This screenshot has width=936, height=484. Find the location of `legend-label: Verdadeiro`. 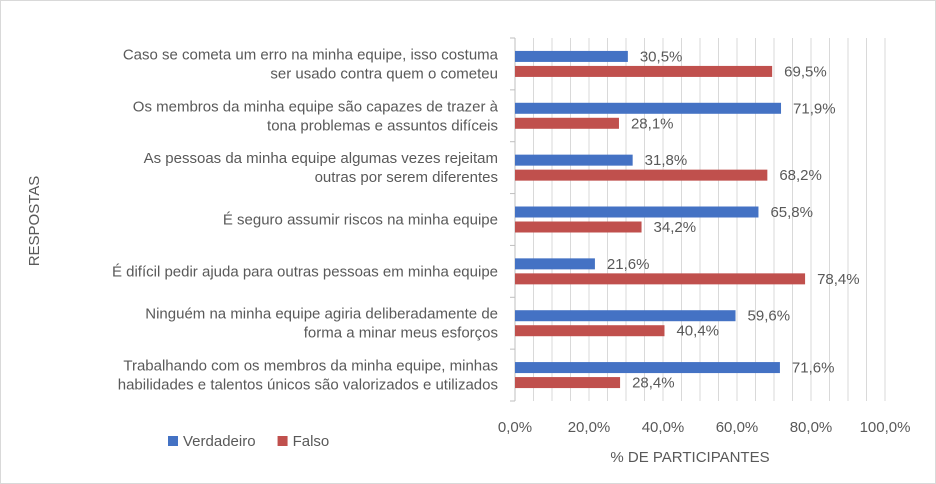

legend-label: Verdadeiro is located at coordinates (219, 441).